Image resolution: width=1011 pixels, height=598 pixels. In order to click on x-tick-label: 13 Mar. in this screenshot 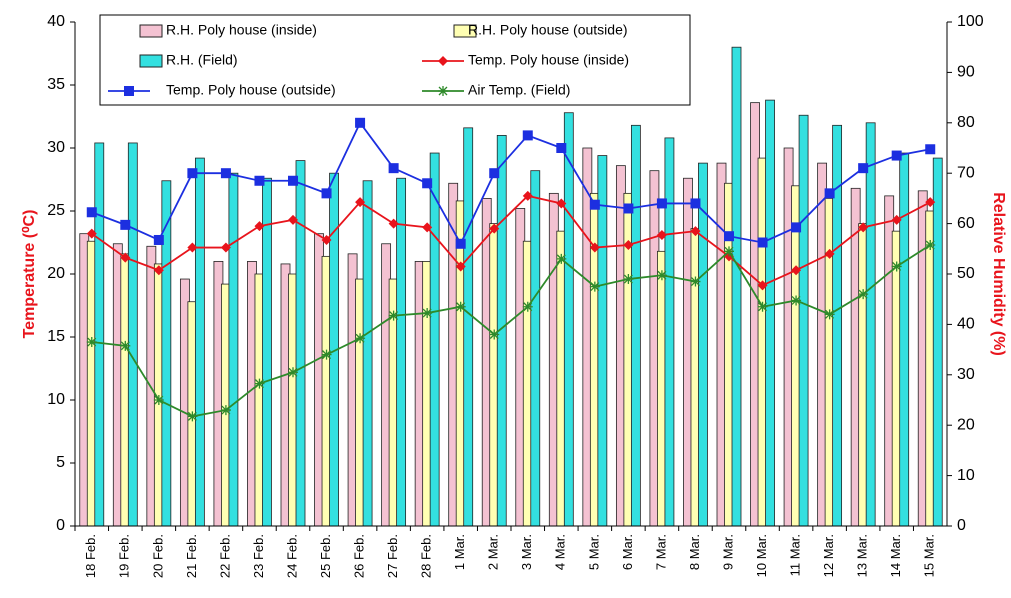, I will do `click(862, 555)`.